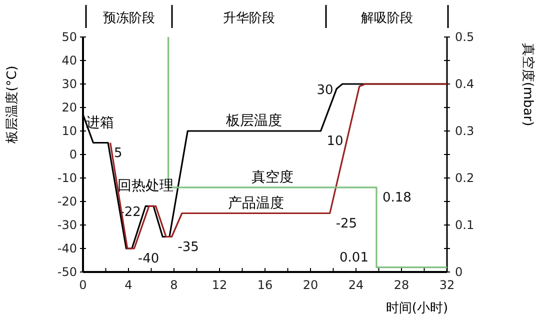 The width and height of the screenshot is (554, 328). What do you see at coordinates (12, 105) in the screenshot?
I see `y-axis-title: 板层温度(°C)` at bounding box center [12, 105].